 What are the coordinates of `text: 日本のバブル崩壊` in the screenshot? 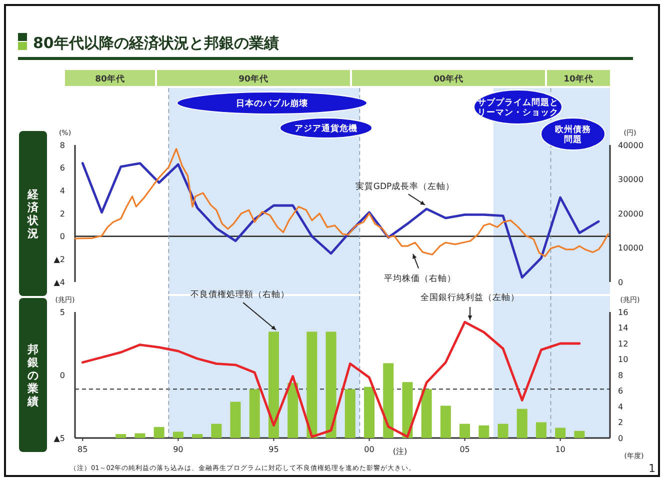 It's located at (272, 103).